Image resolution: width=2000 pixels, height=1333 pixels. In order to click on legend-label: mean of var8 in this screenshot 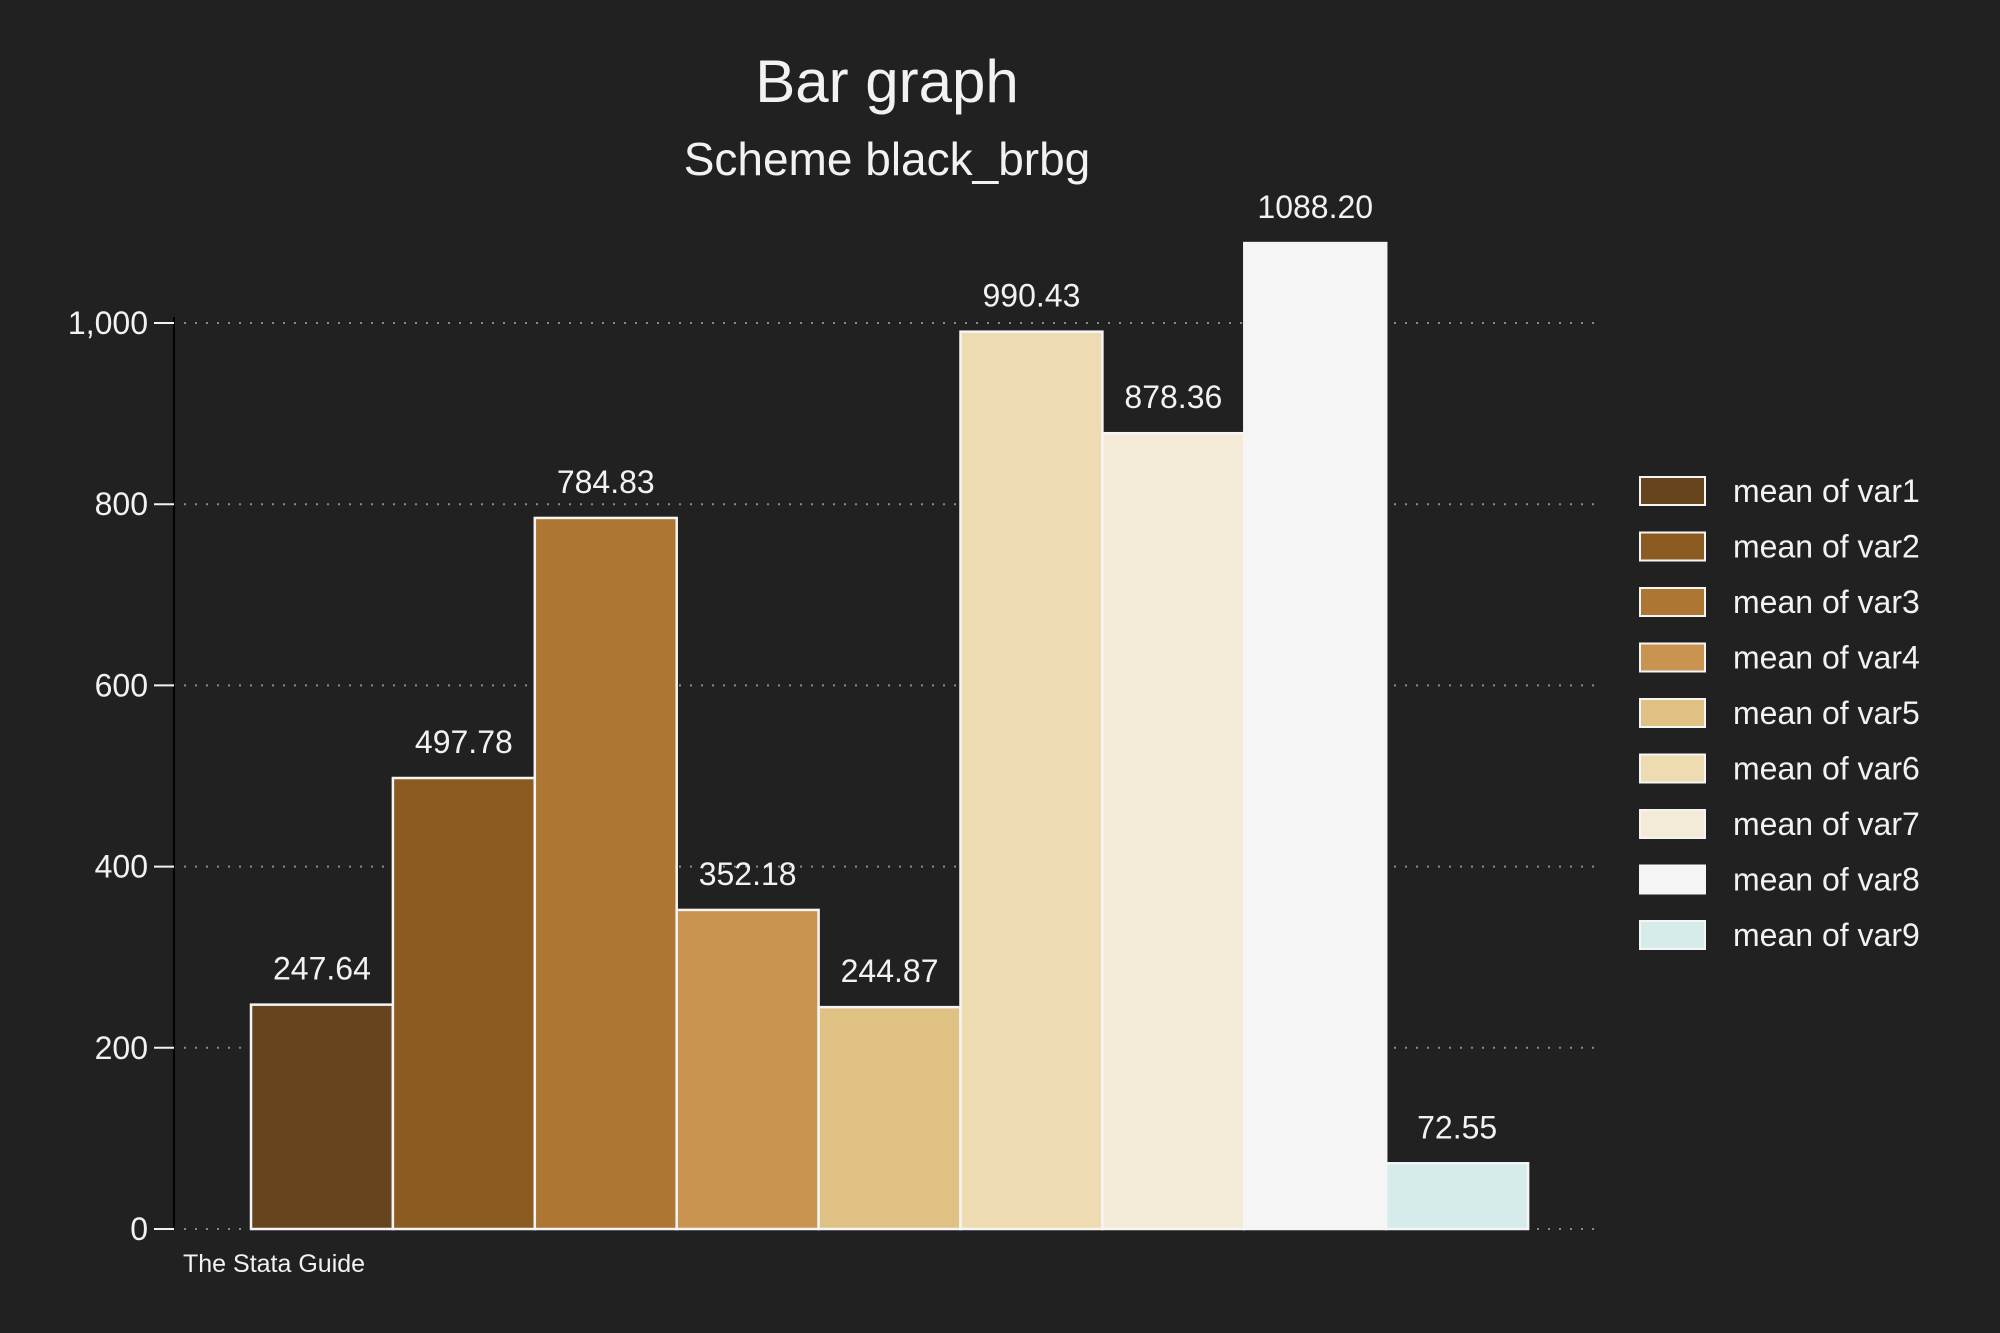, I will do `click(1826, 880)`.